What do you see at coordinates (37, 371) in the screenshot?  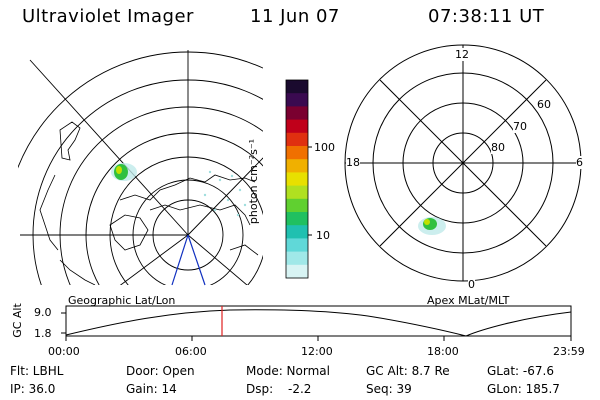 I see `info-flt: Flt: LBHL` at bounding box center [37, 371].